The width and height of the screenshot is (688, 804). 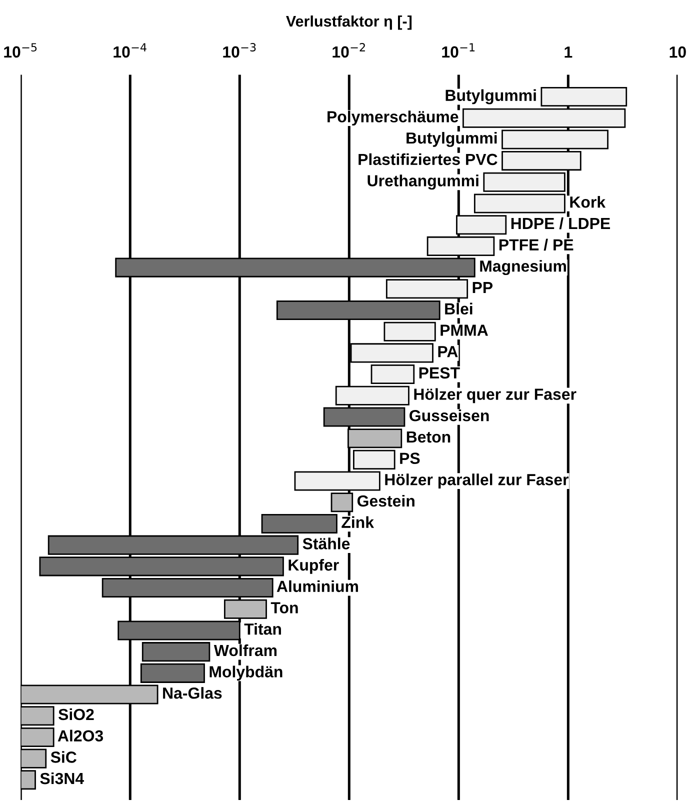 What do you see at coordinates (523, 268) in the screenshot?
I see `y-tick-label: Magnesium` at bounding box center [523, 268].